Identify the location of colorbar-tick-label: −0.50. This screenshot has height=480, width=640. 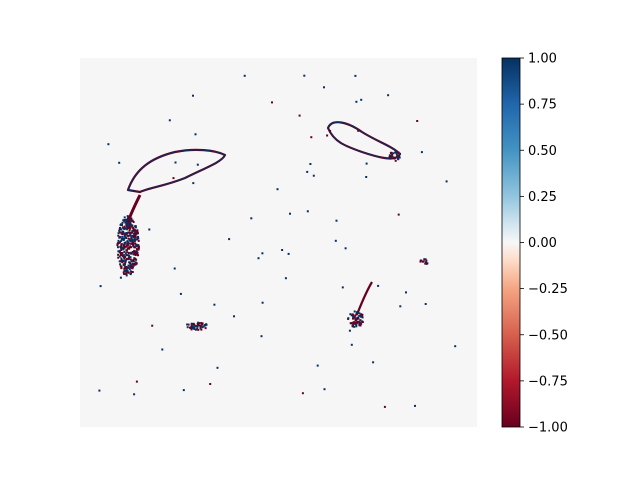
(548, 335).